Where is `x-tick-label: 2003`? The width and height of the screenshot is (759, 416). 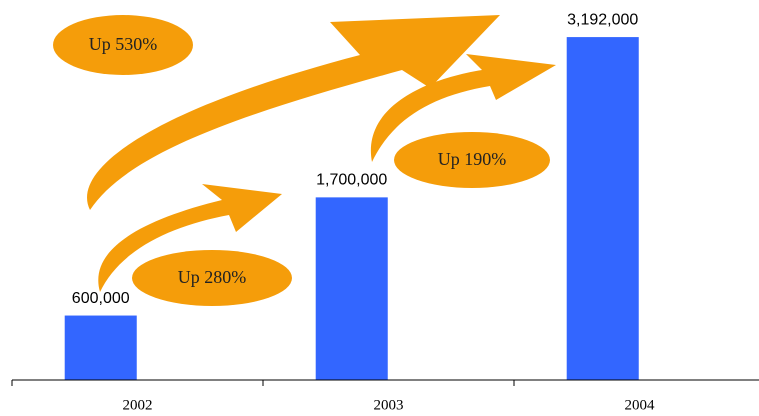 x-tick-label: 2003 is located at coordinates (389, 405).